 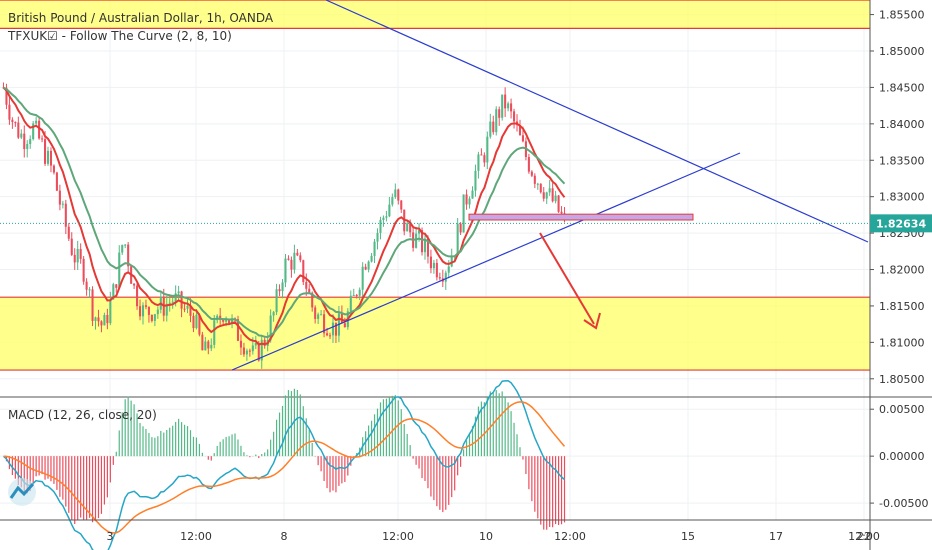 I want to click on last-price-label: 1.82634, so click(x=901, y=223).